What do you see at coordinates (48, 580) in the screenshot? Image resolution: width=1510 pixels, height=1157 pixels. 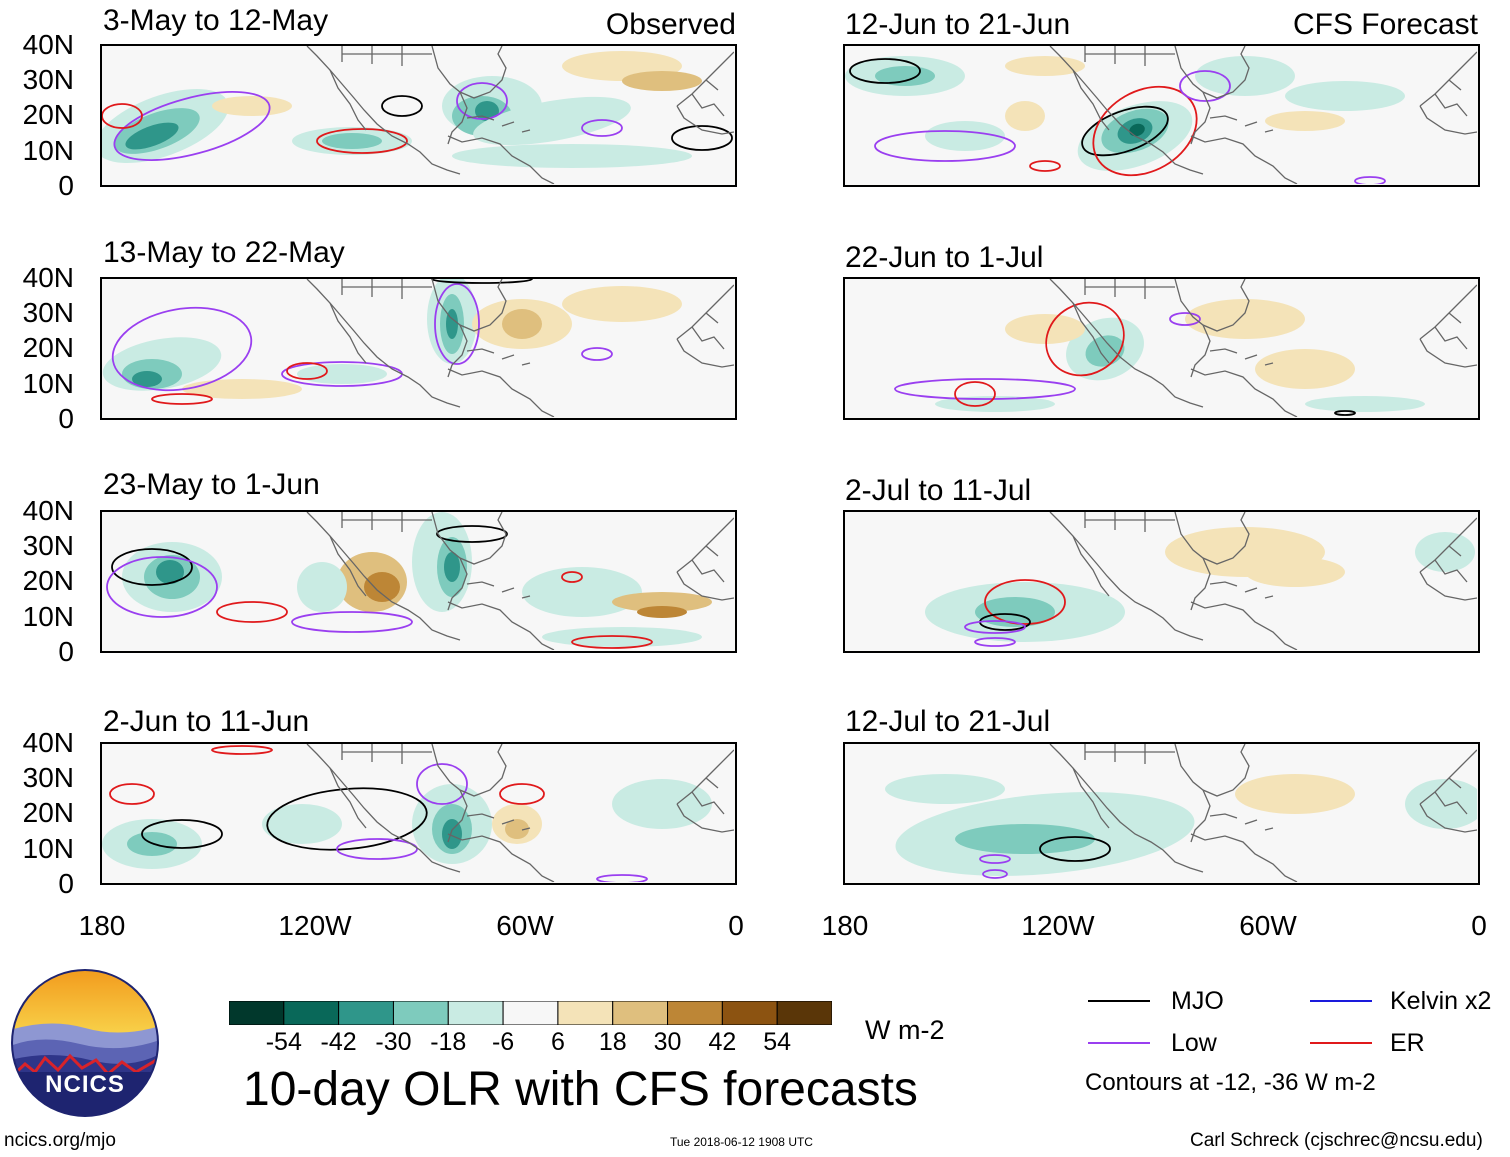 I see `lat-tick-row3-20n: 20N` at bounding box center [48, 580].